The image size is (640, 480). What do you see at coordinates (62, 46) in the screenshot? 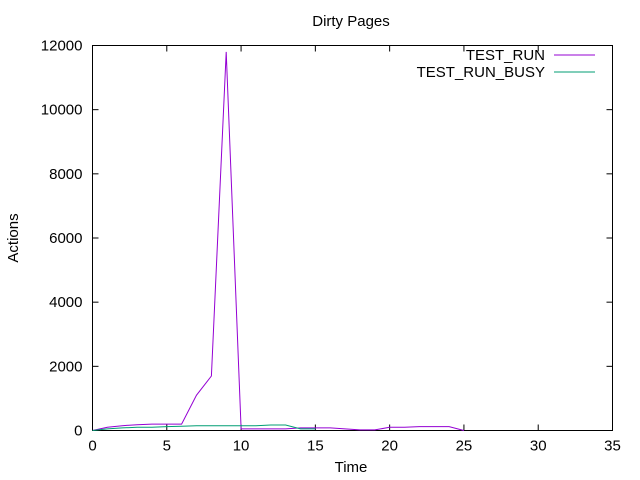
I see `y-tick-label: 12000` at bounding box center [62, 46].